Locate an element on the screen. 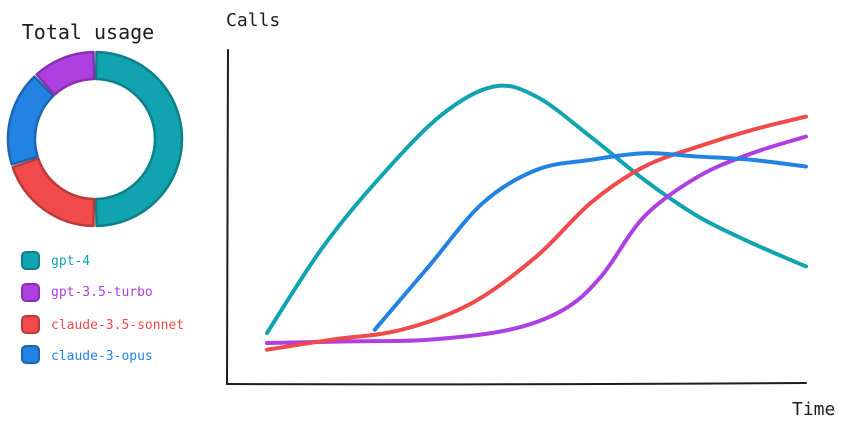 This screenshot has width=846, height=431. legend-label: gpt-4 is located at coordinates (70, 261).